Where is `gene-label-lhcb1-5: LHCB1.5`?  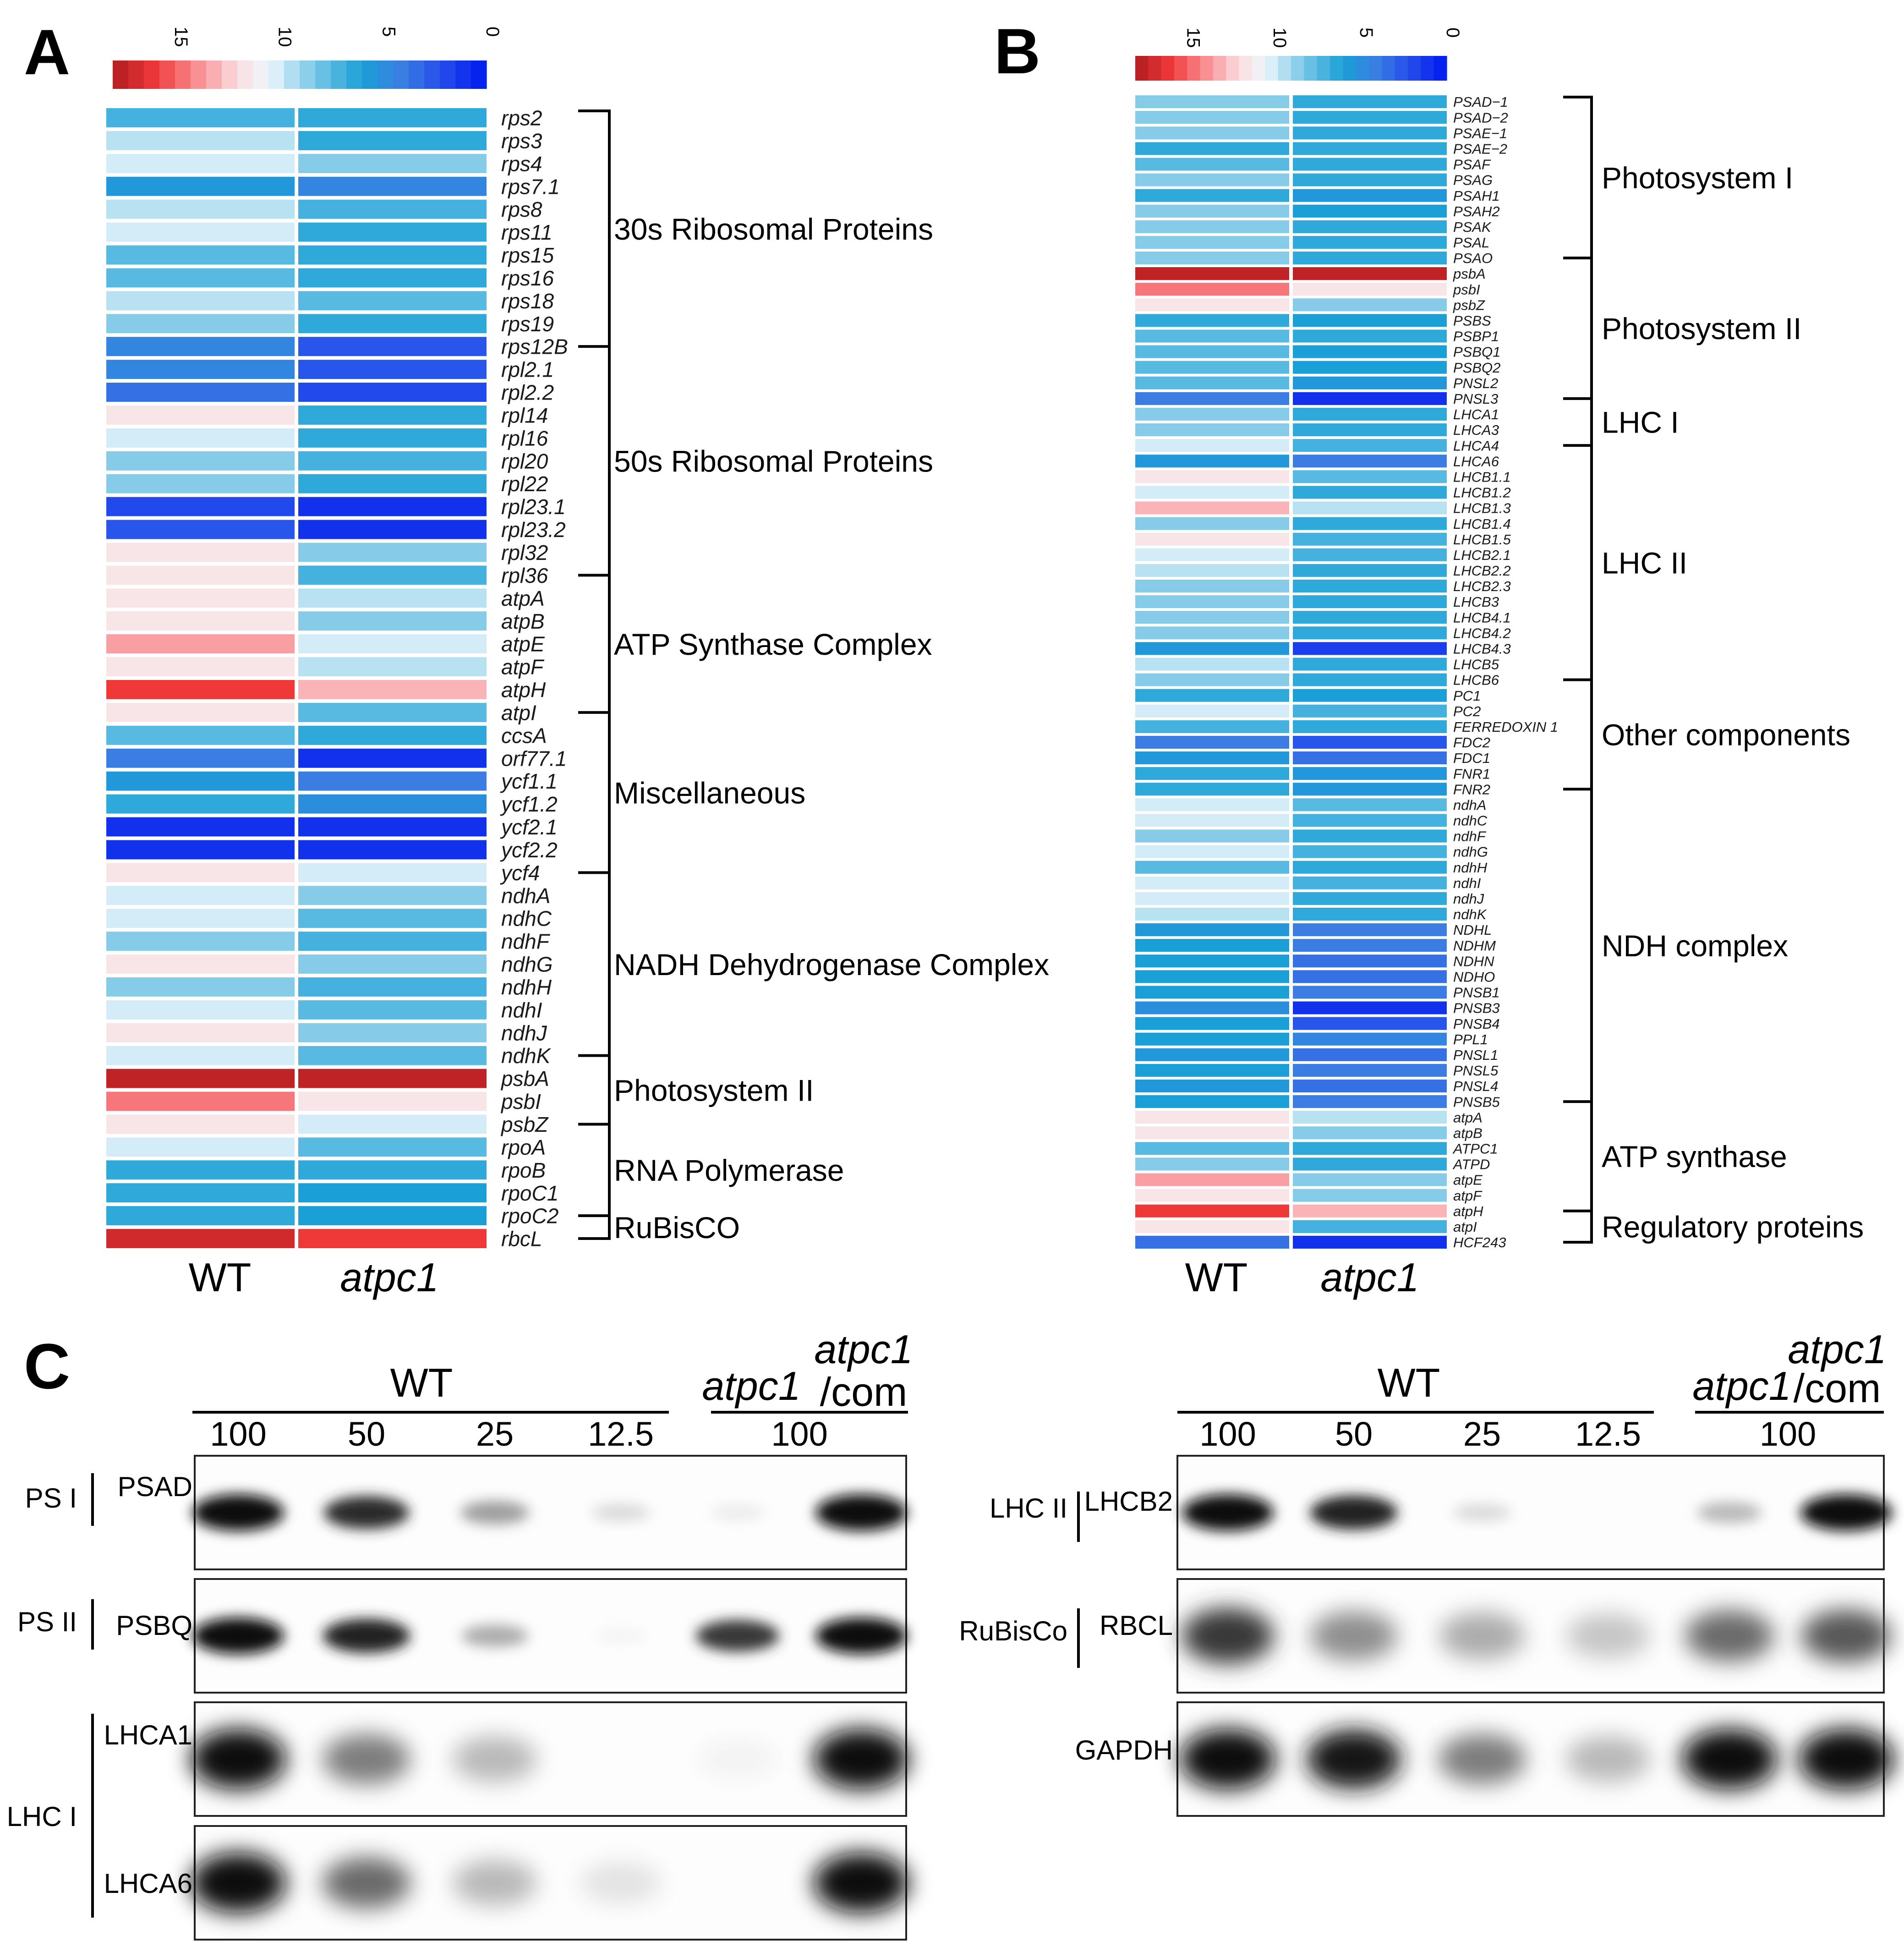
gene-label-lhcb1-5: LHCB1.5 is located at coordinates (1482, 540).